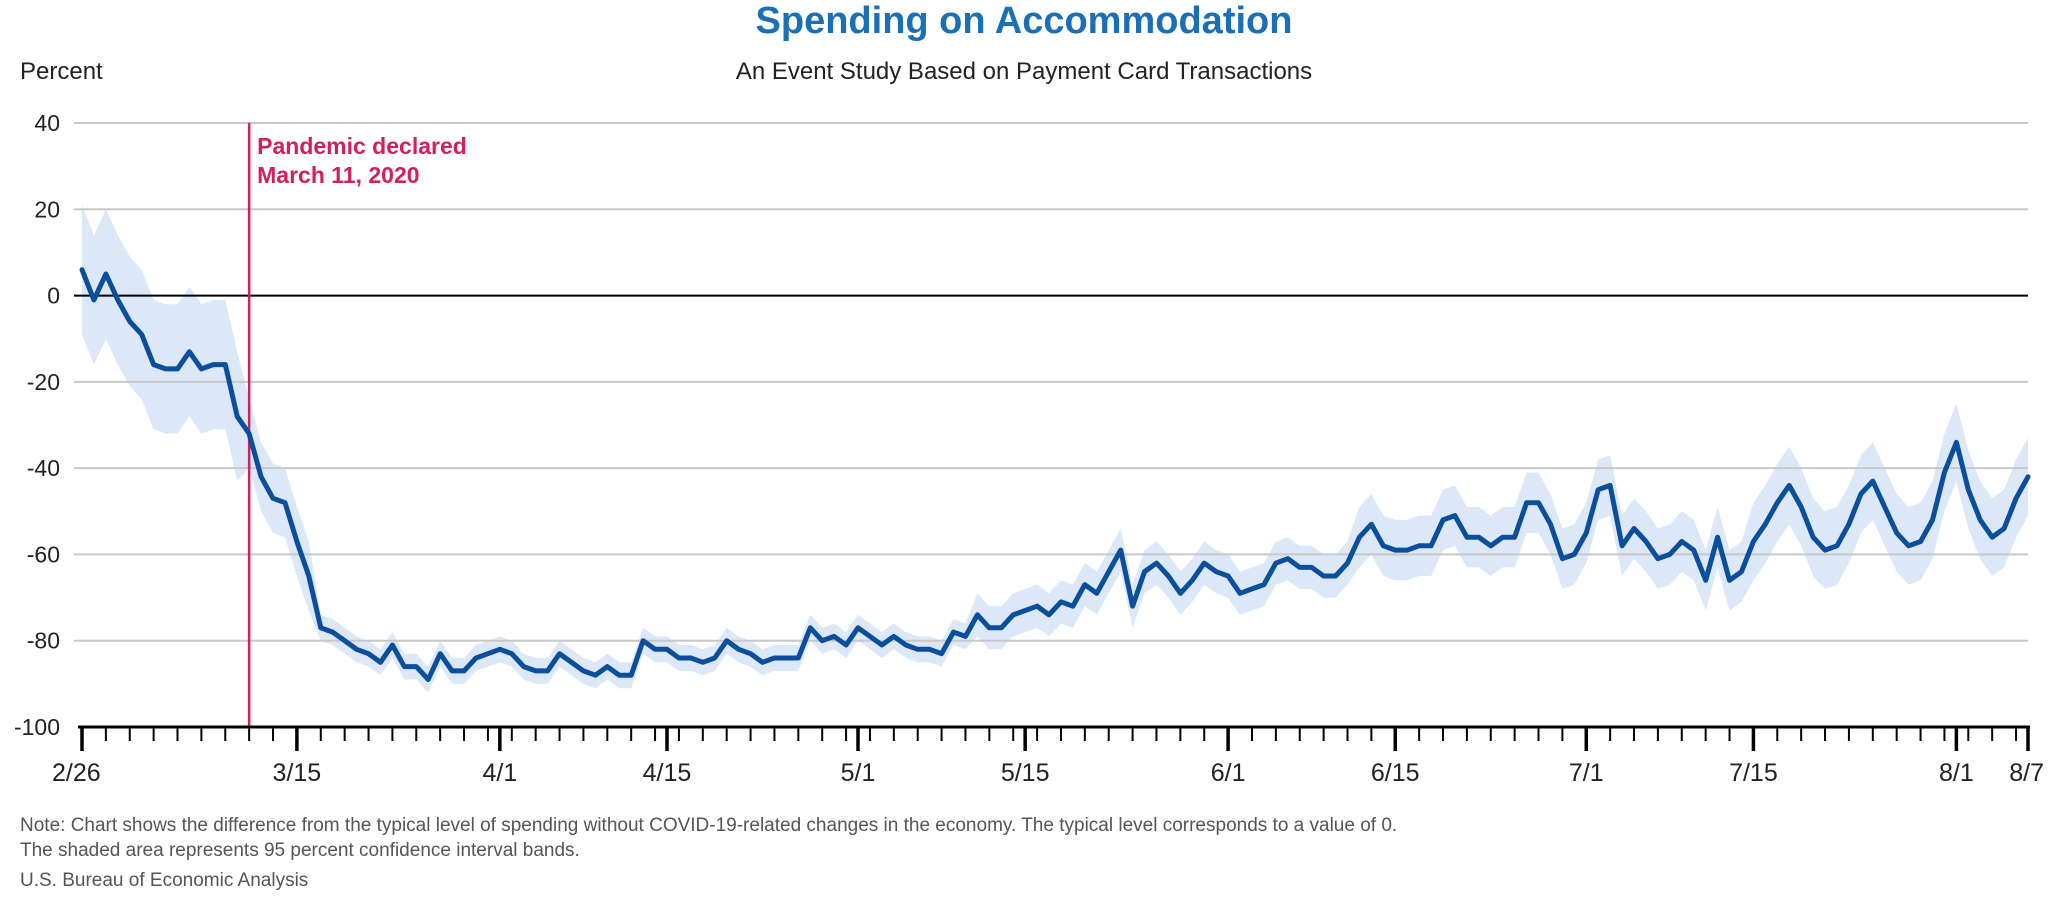  Describe the element at coordinates (499, 773) in the screenshot. I see `x-tick-label: 4/1` at that location.